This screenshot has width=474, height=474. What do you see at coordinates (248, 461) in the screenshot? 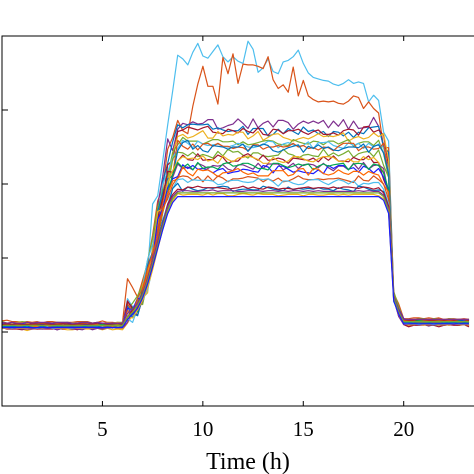
I see `x-axis-label: Time (h)` at bounding box center [248, 461].